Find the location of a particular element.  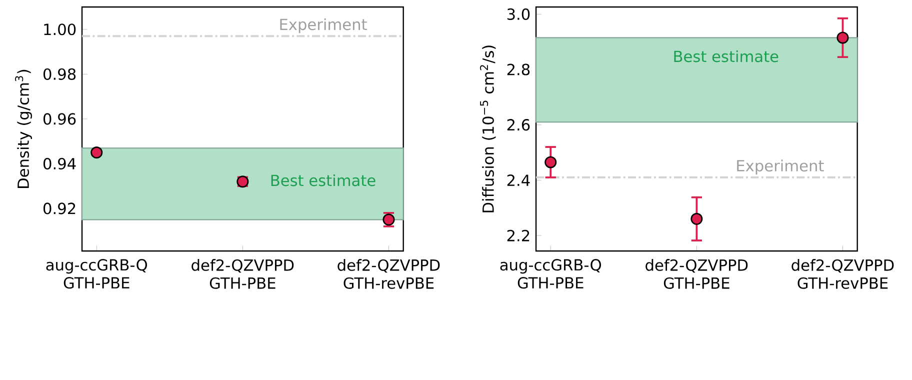

y-axis-title: Density (g/cm$^{3}$) is located at coordinates (23, 129).